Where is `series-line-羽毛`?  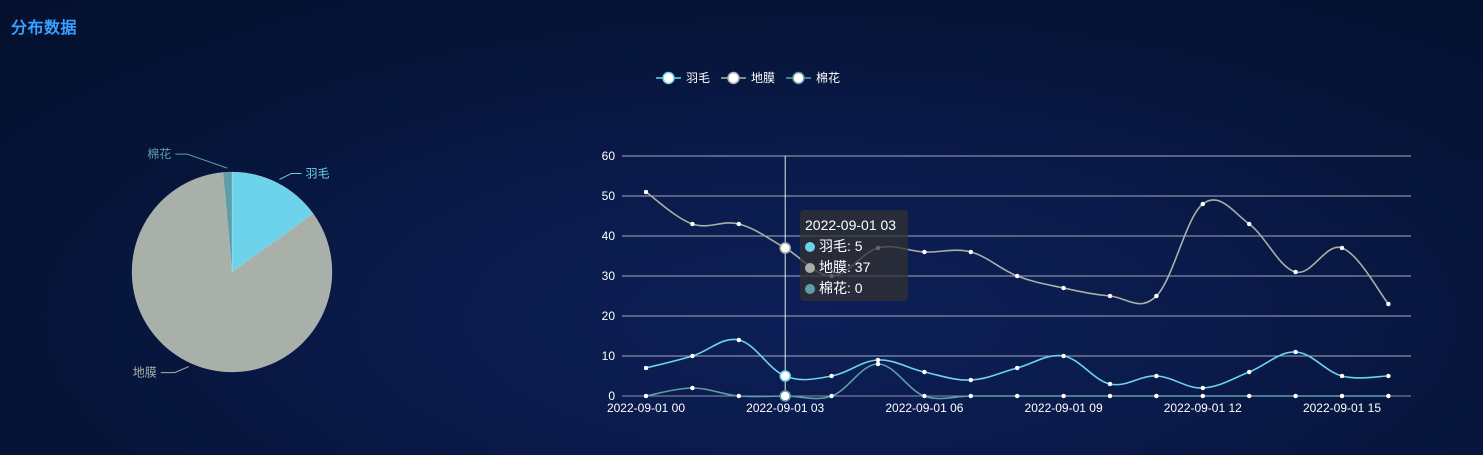
series-line-羽毛 is located at coordinates (1017, 363).